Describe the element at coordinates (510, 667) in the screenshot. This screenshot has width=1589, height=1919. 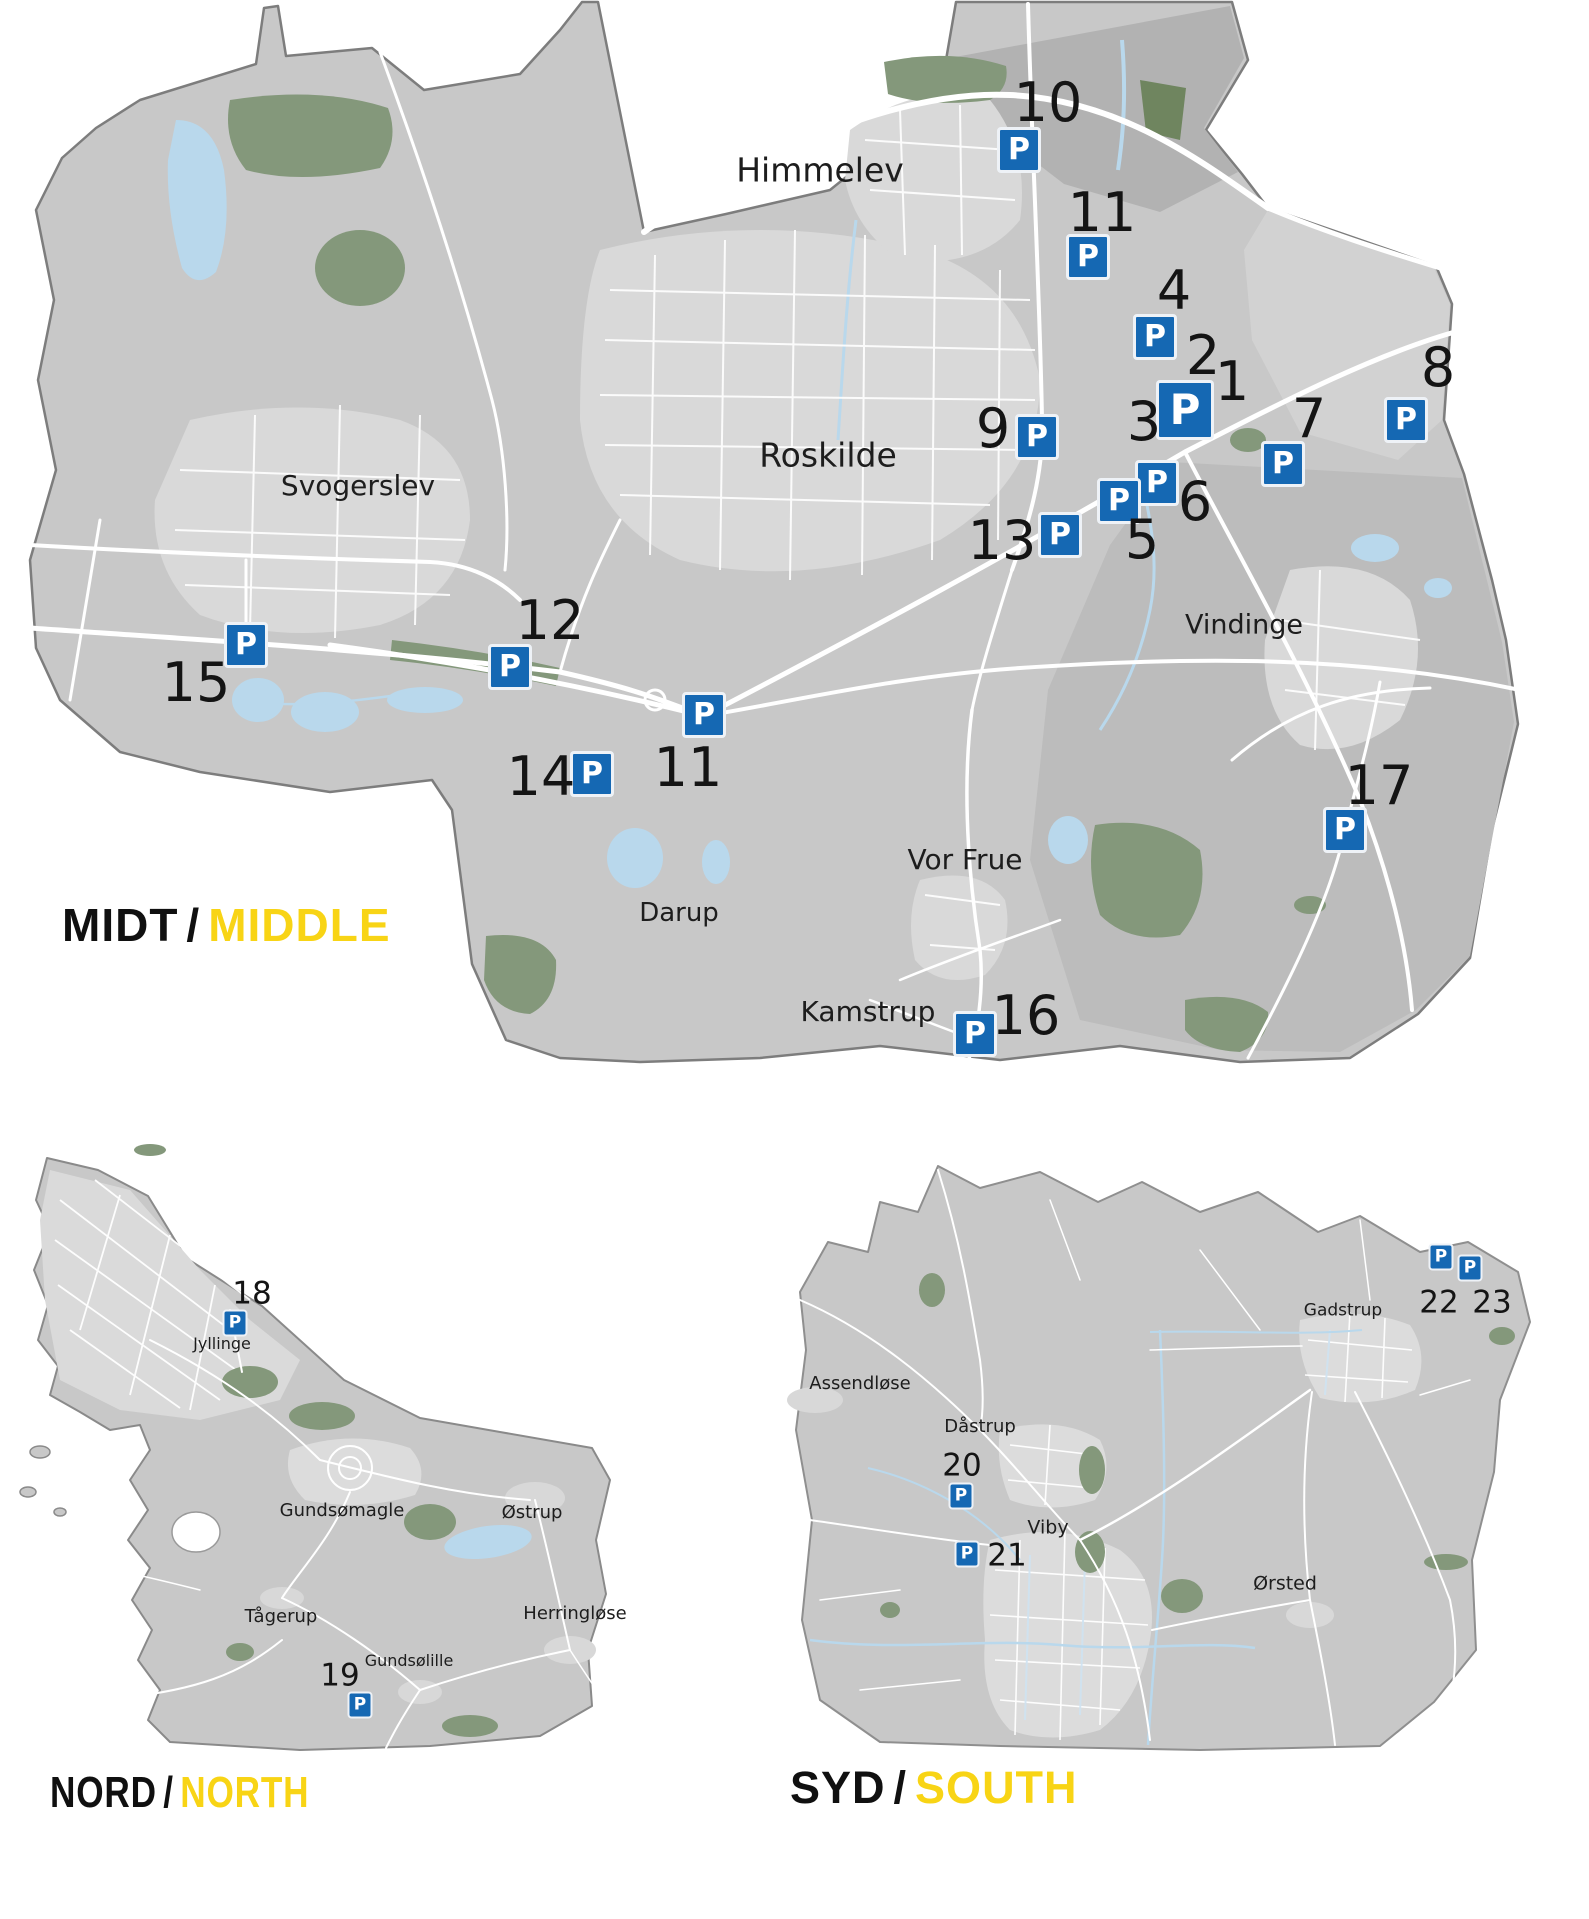
I see `parking-marker-12: P` at that location.